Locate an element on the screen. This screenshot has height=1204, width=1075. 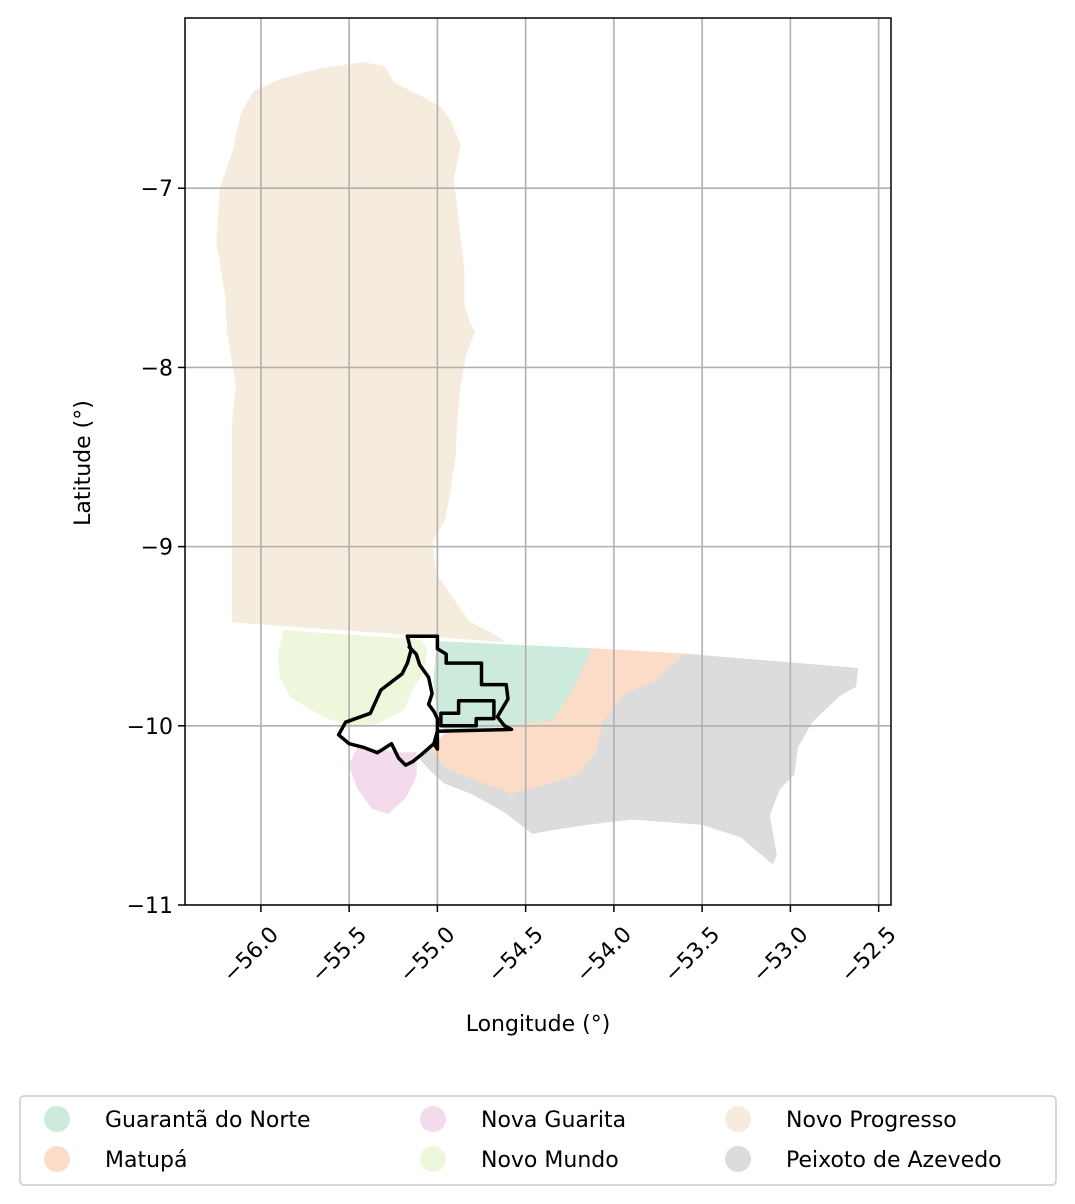
region-novo-progresso is located at coordinates (360, 352).